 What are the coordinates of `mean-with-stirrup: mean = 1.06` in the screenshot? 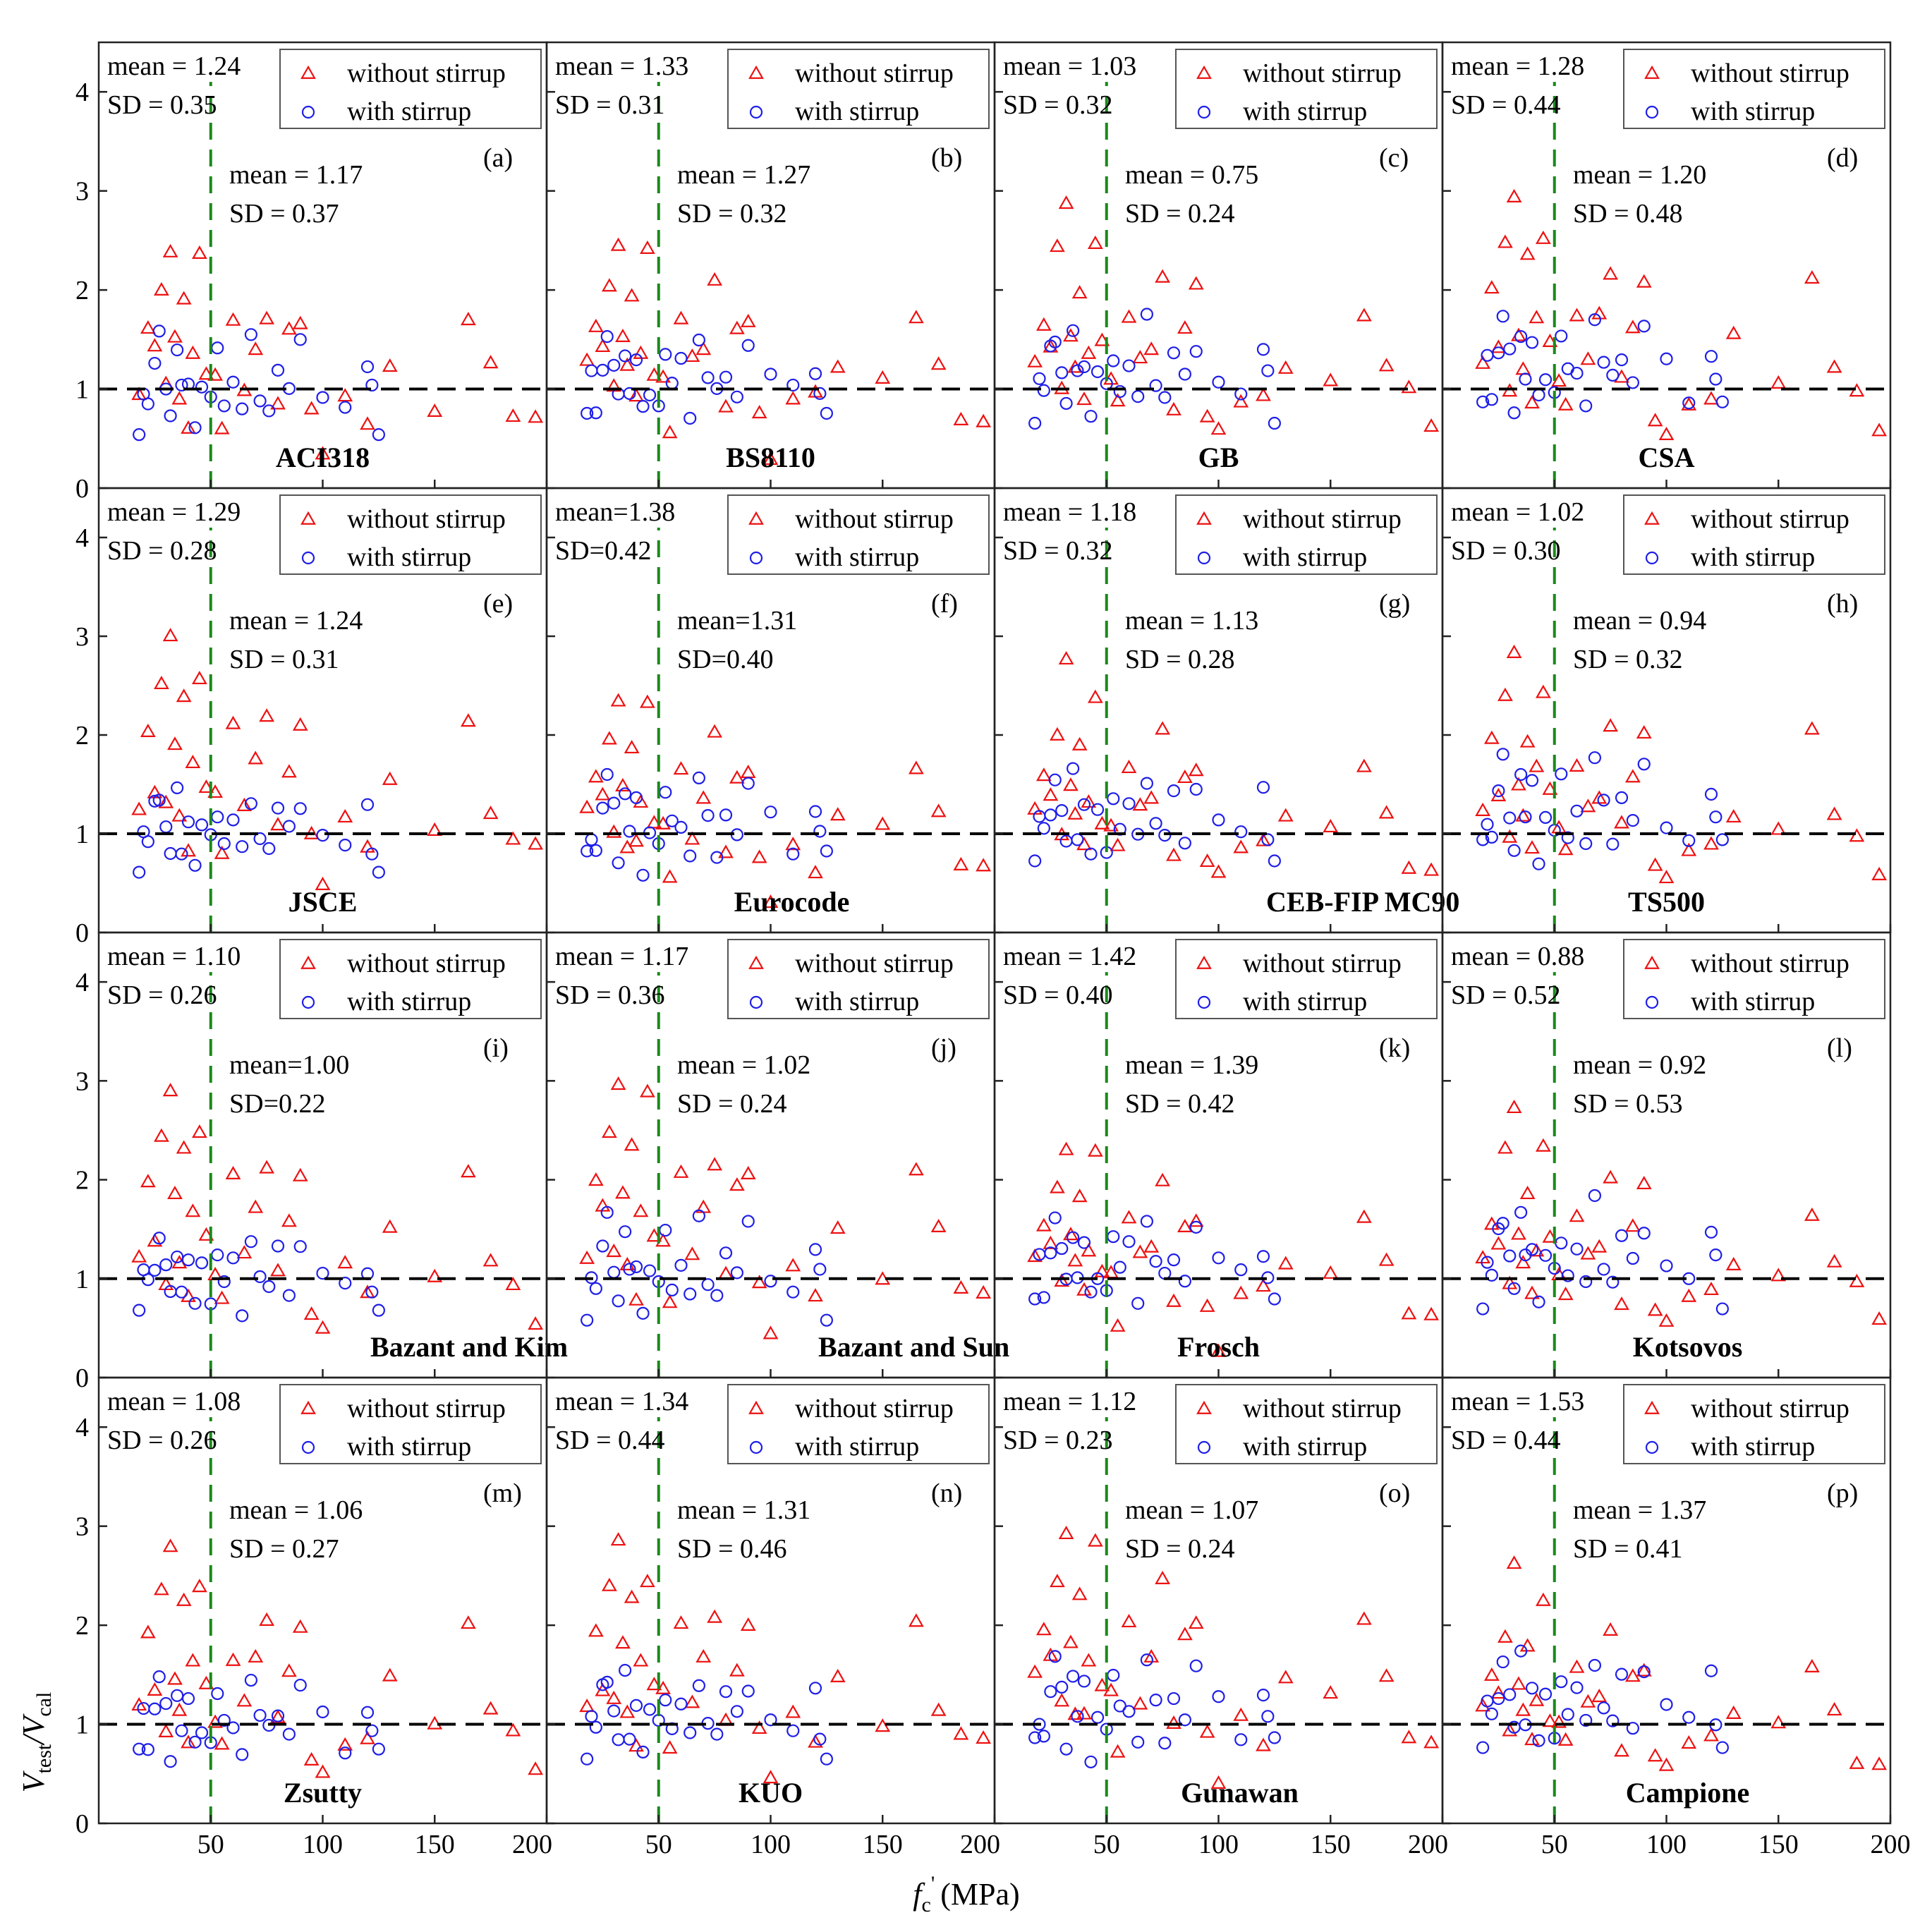 It's located at (296, 1510).